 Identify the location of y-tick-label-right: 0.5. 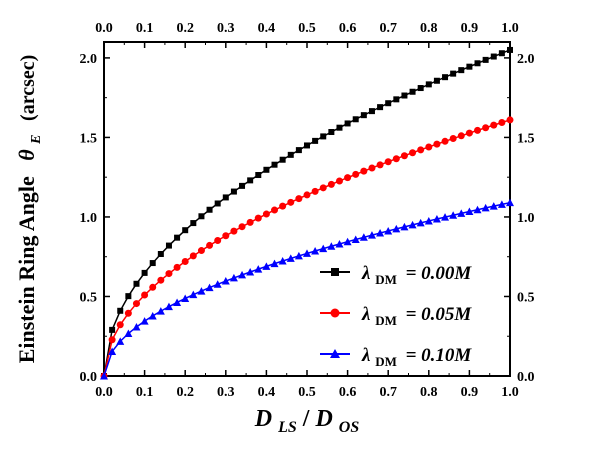
(526, 297).